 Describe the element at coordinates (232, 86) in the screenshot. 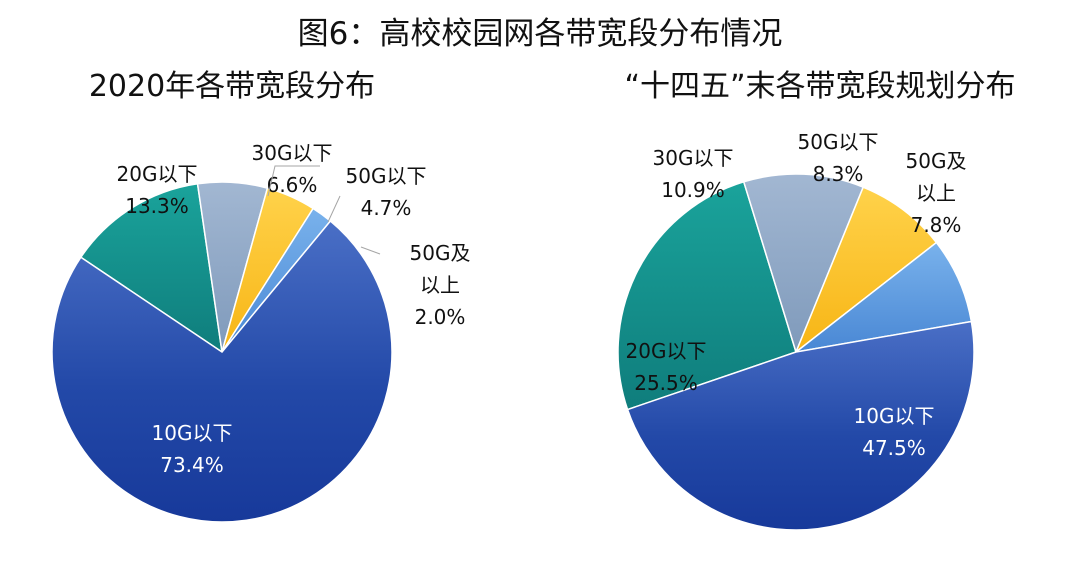

I see `chart-title-2020: 2020年各带宽段分布` at that location.